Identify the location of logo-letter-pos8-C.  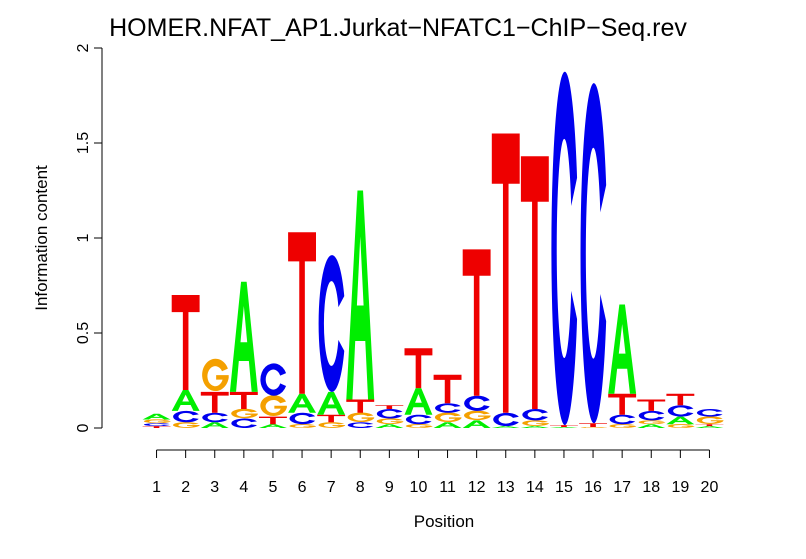
(360, 425).